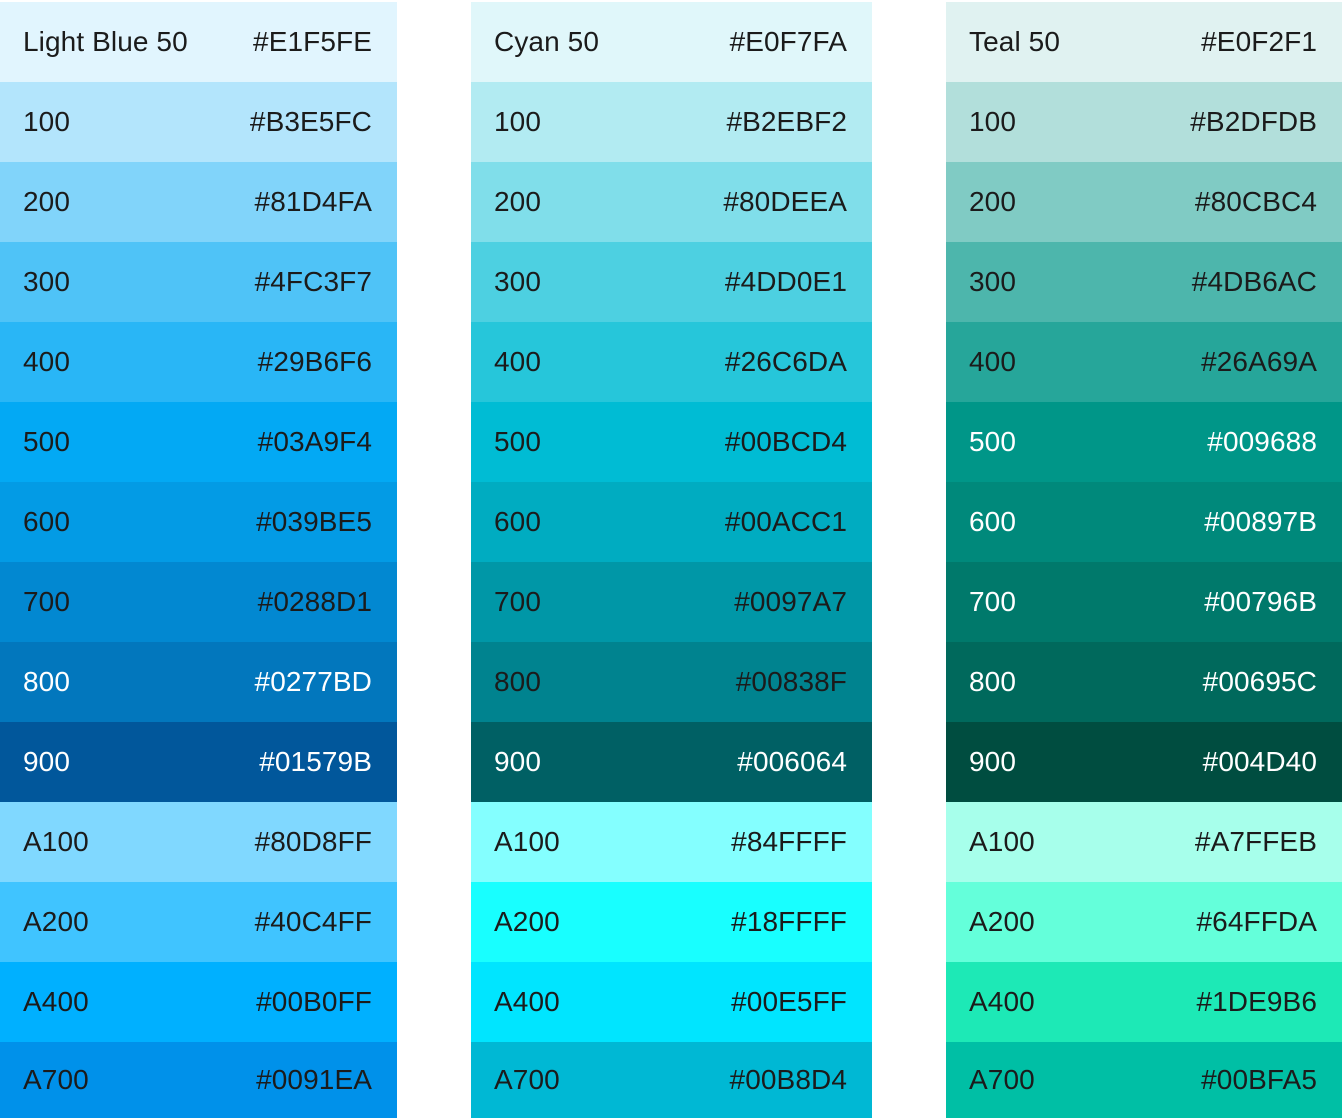 The image size is (1342, 1118). What do you see at coordinates (1256, 921) in the screenshot?
I see `swatch-hex-code: #64FFDA` at bounding box center [1256, 921].